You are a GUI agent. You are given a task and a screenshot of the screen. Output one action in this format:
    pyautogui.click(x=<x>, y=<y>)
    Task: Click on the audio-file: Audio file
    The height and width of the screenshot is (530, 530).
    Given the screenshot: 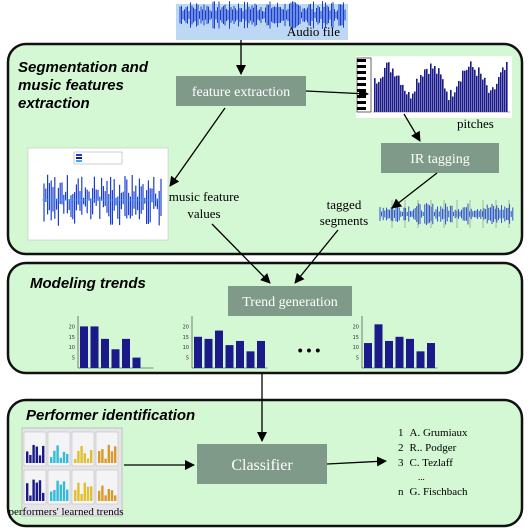 What is the action you would take?
    pyautogui.click(x=262, y=20)
    